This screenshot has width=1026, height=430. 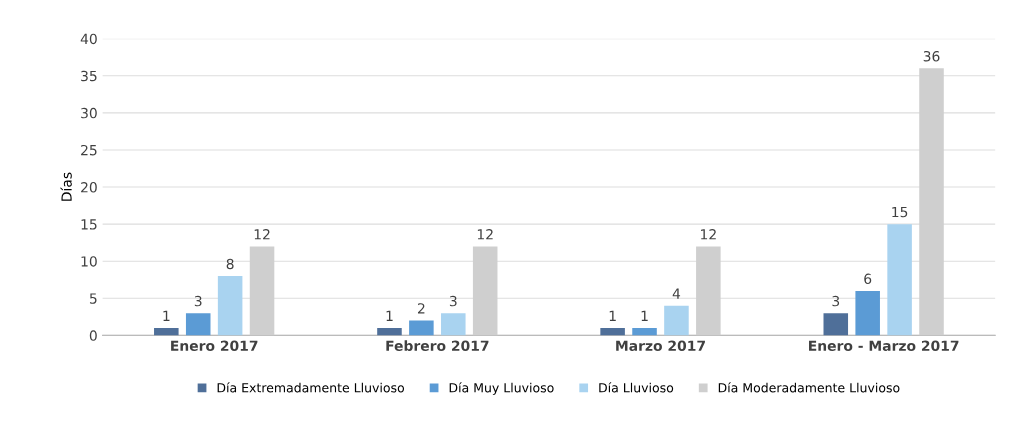 What do you see at coordinates (676, 293) in the screenshot?
I see `data-label: 4` at bounding box center [676, 293].